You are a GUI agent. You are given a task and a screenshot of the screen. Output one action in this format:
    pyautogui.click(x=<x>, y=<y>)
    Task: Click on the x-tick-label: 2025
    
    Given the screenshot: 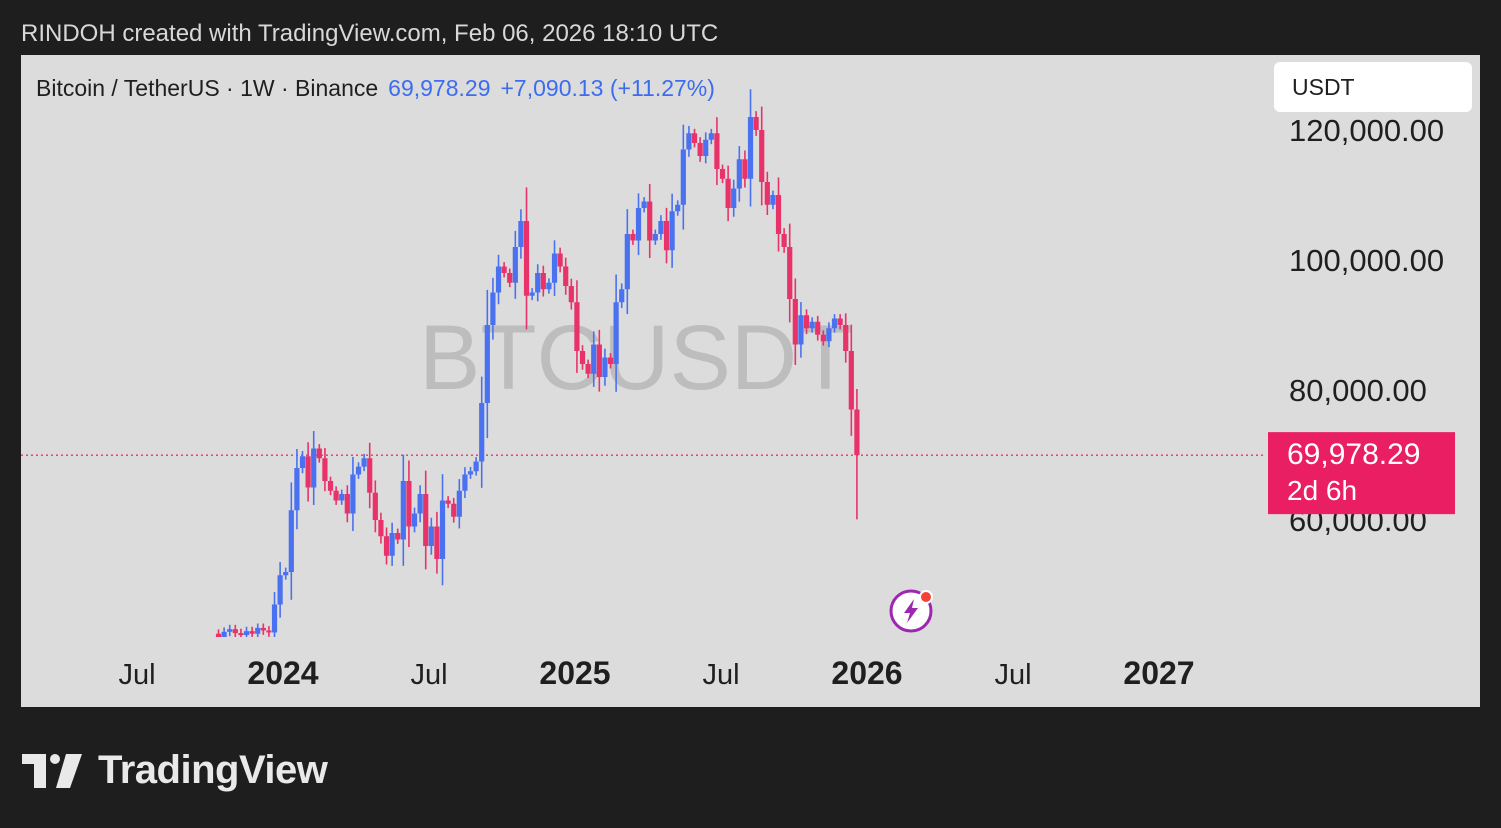 What is the action you would take?
    pyautogui.click(x=574, y=673)
    